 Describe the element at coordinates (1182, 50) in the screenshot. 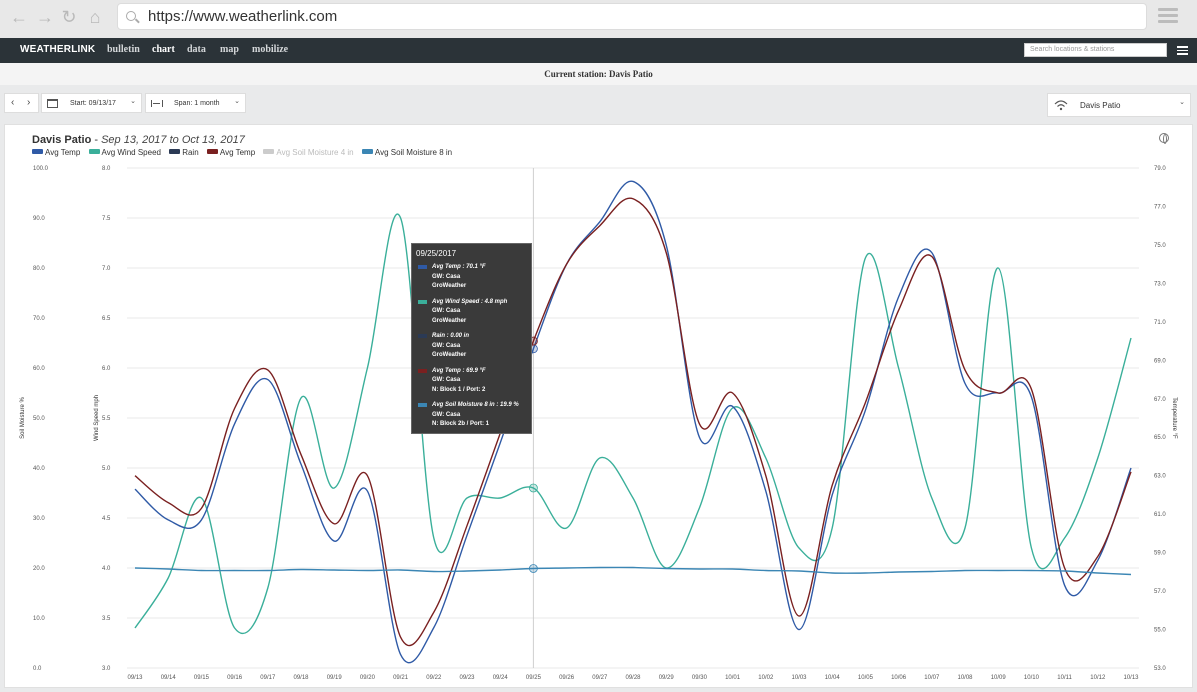

I see `list-menu-icon` at that location.